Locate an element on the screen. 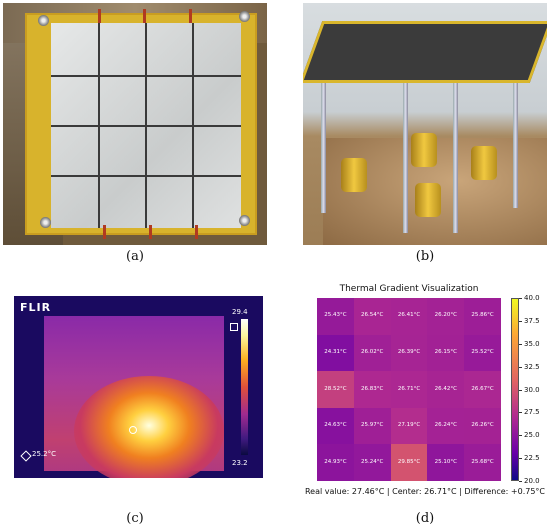  heatmap-cell-label: 25.97°C is located at coordinates (372, 425).